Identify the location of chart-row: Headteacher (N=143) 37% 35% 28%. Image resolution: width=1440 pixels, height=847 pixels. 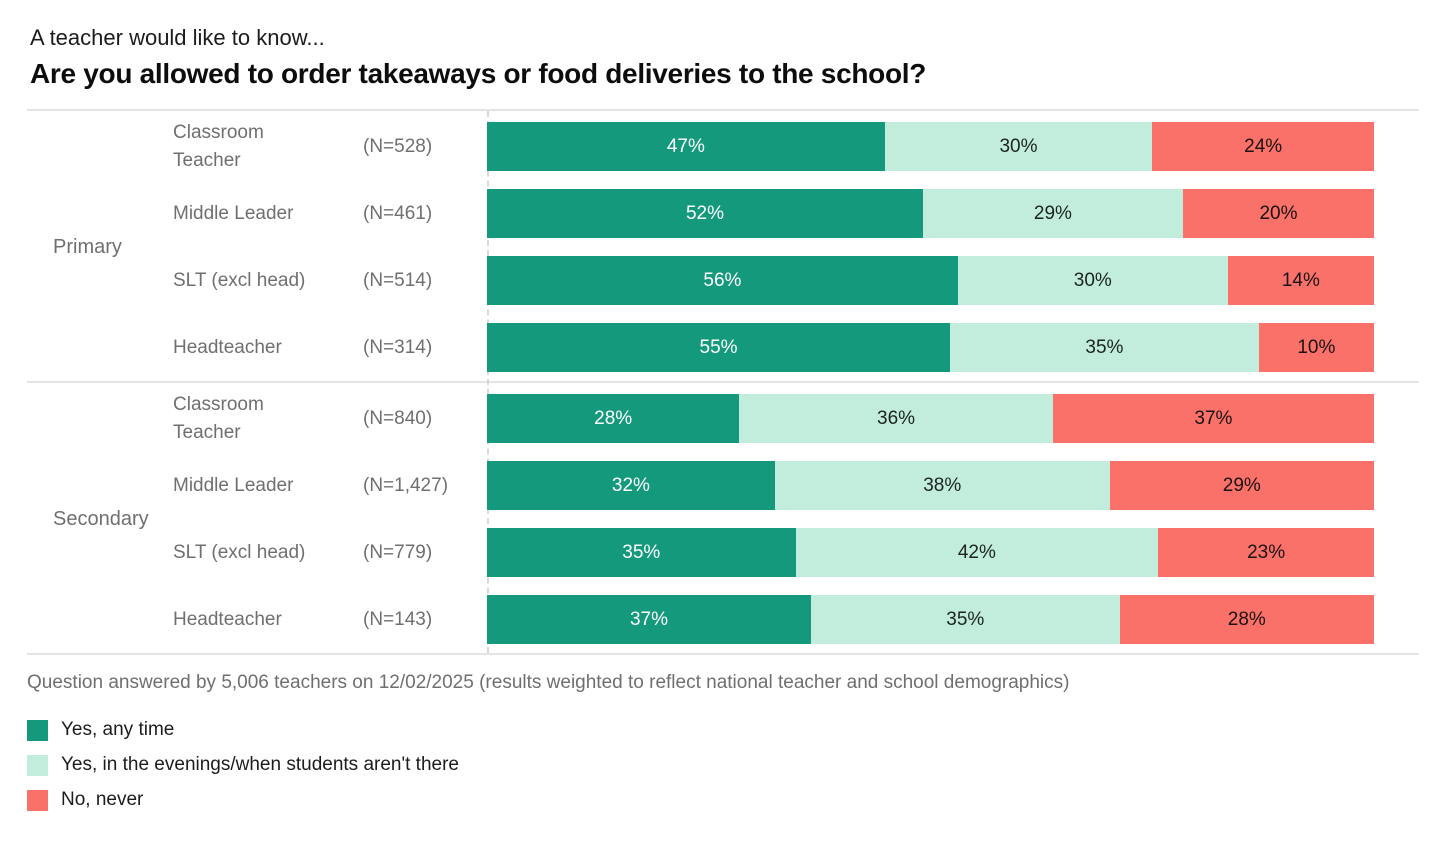
(796, 619).